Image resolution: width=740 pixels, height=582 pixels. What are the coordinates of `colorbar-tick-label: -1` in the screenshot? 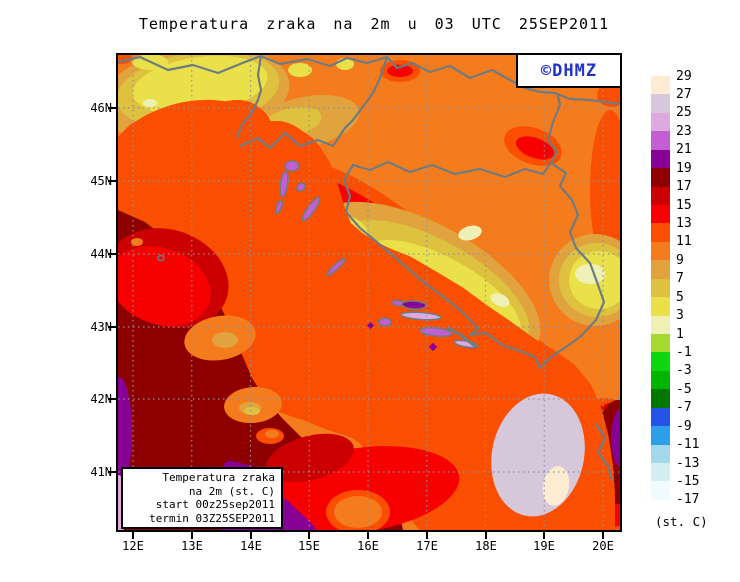 It's located at (684, 352).